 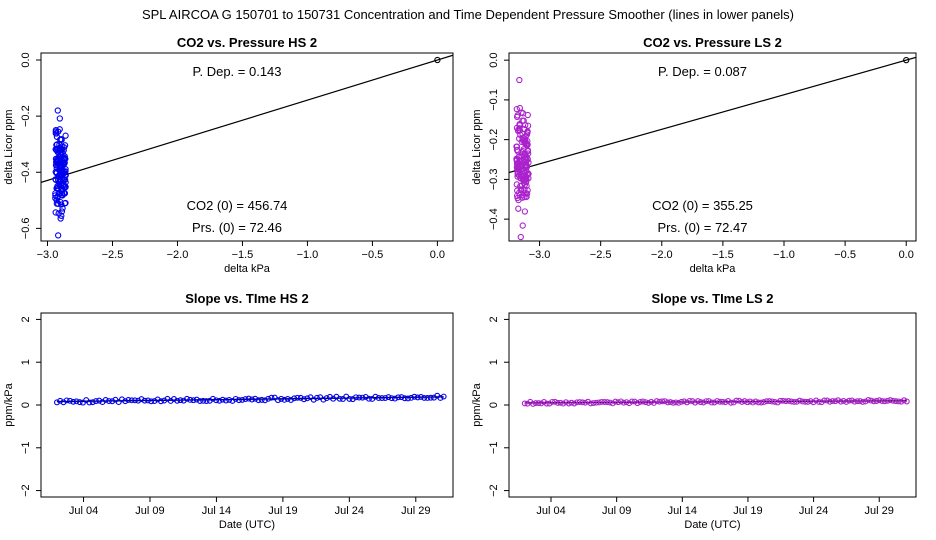 What do you see at coordinates (437, 255) in the screenshot?
I see `x-tick-label: 0.0` at bounding box center [437, 255].